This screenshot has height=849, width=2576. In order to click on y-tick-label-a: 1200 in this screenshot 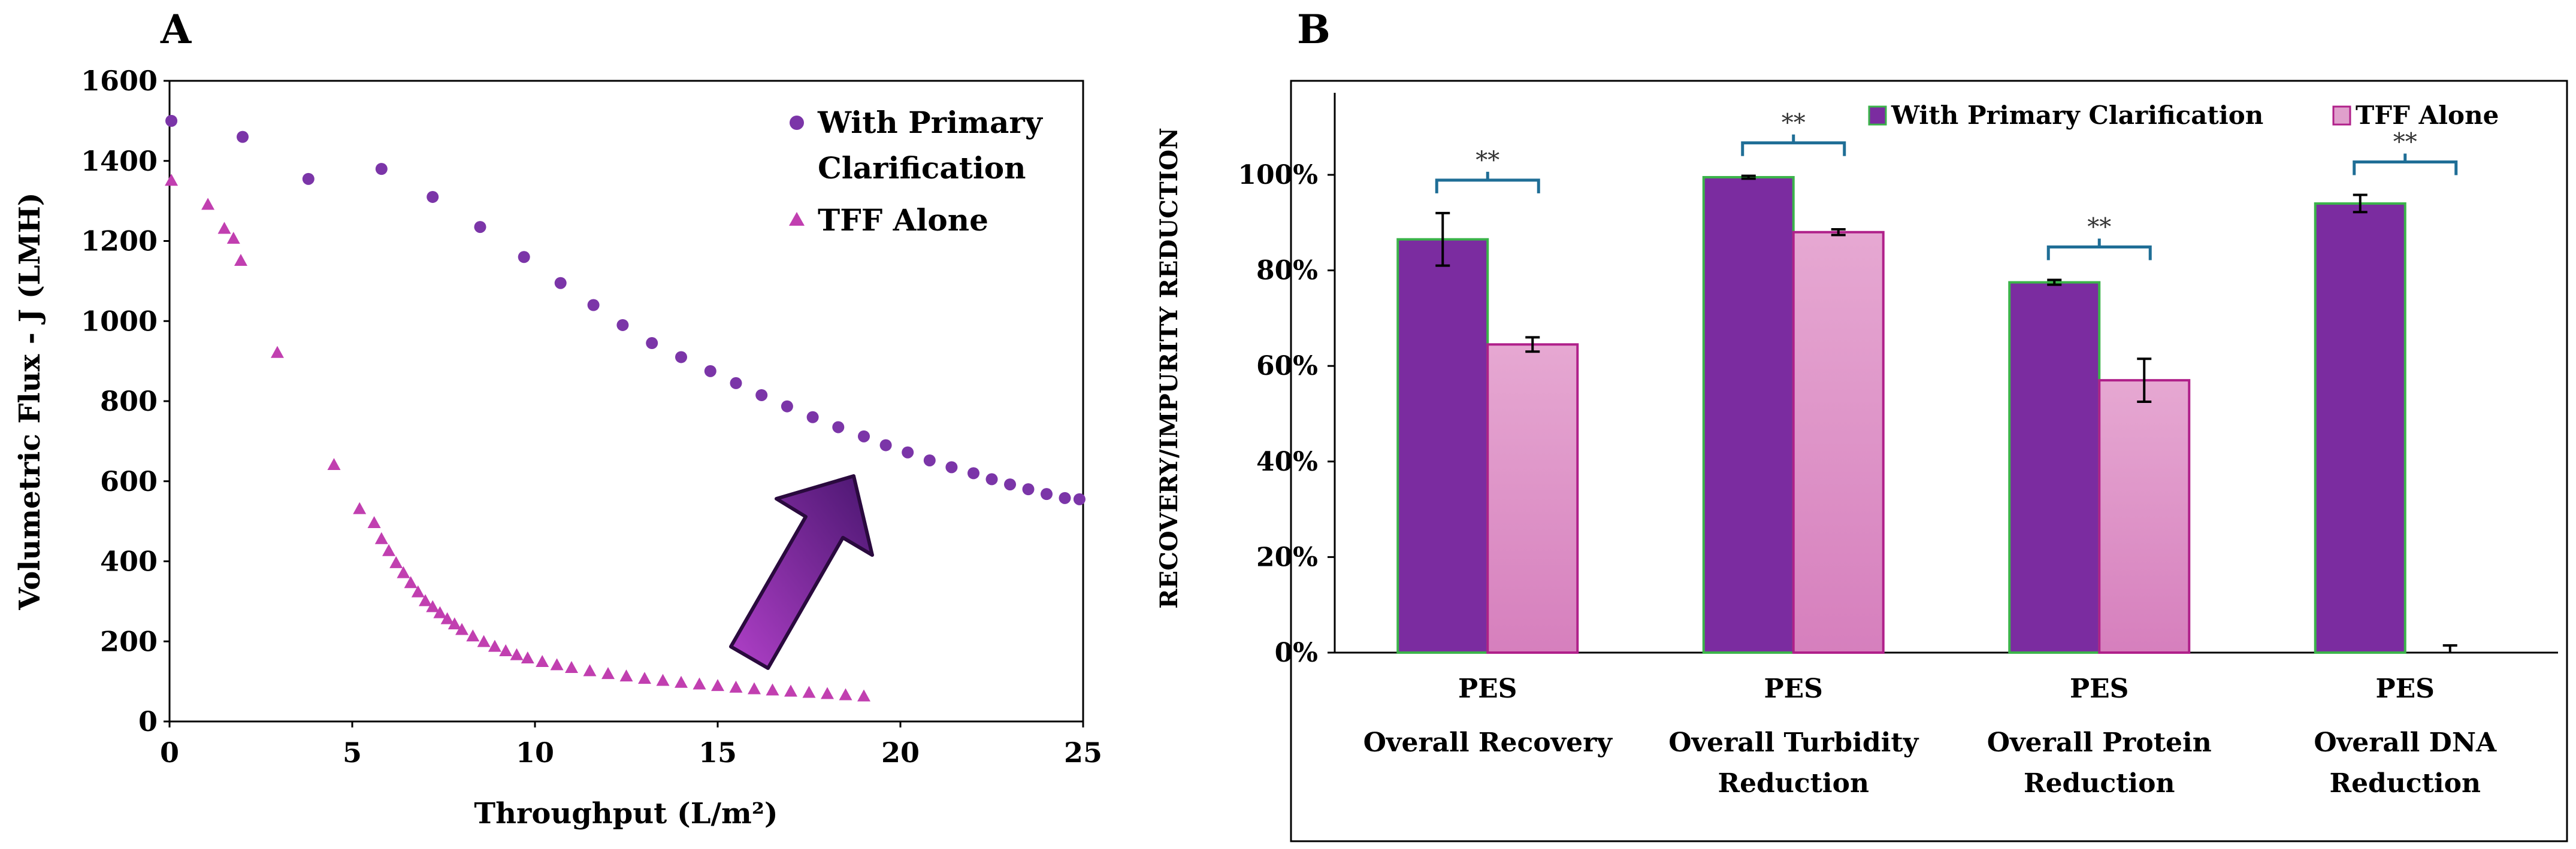, I will do `click(119, 241)`.